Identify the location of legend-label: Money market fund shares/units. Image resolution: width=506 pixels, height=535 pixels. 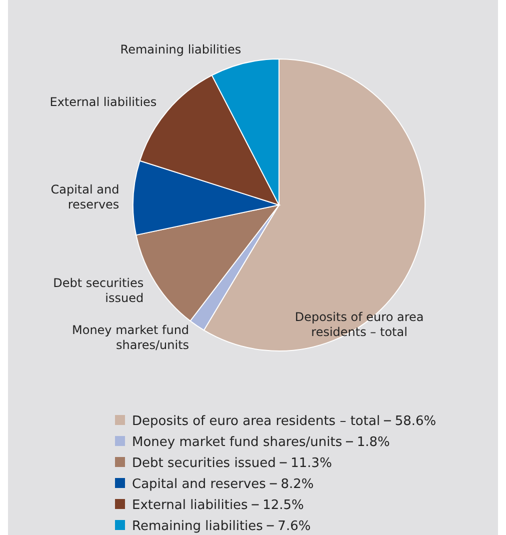
(237, 442).